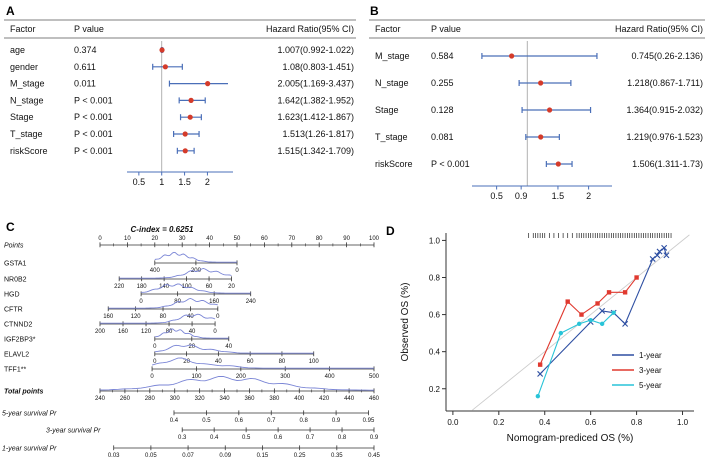 The height and width of the screenshot is (459, 709). Describe the element at coordinates (15, 280) in the screenshot. I see `nomogram-row-label: NR0B2` at that location.